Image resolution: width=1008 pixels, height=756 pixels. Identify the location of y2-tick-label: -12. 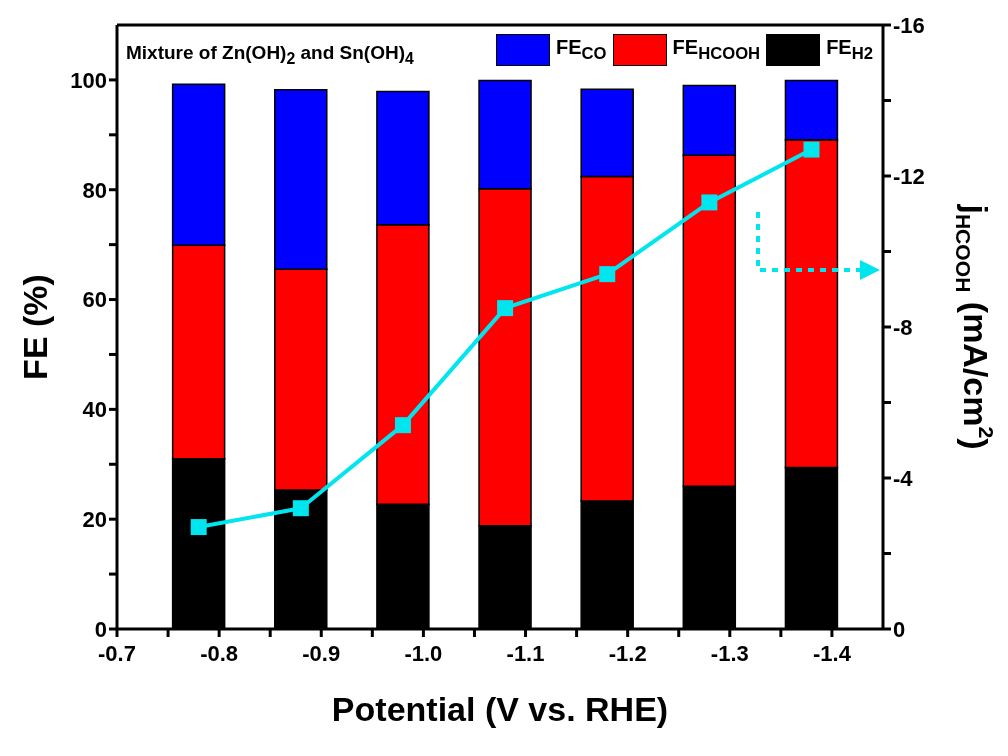
(909, 176).